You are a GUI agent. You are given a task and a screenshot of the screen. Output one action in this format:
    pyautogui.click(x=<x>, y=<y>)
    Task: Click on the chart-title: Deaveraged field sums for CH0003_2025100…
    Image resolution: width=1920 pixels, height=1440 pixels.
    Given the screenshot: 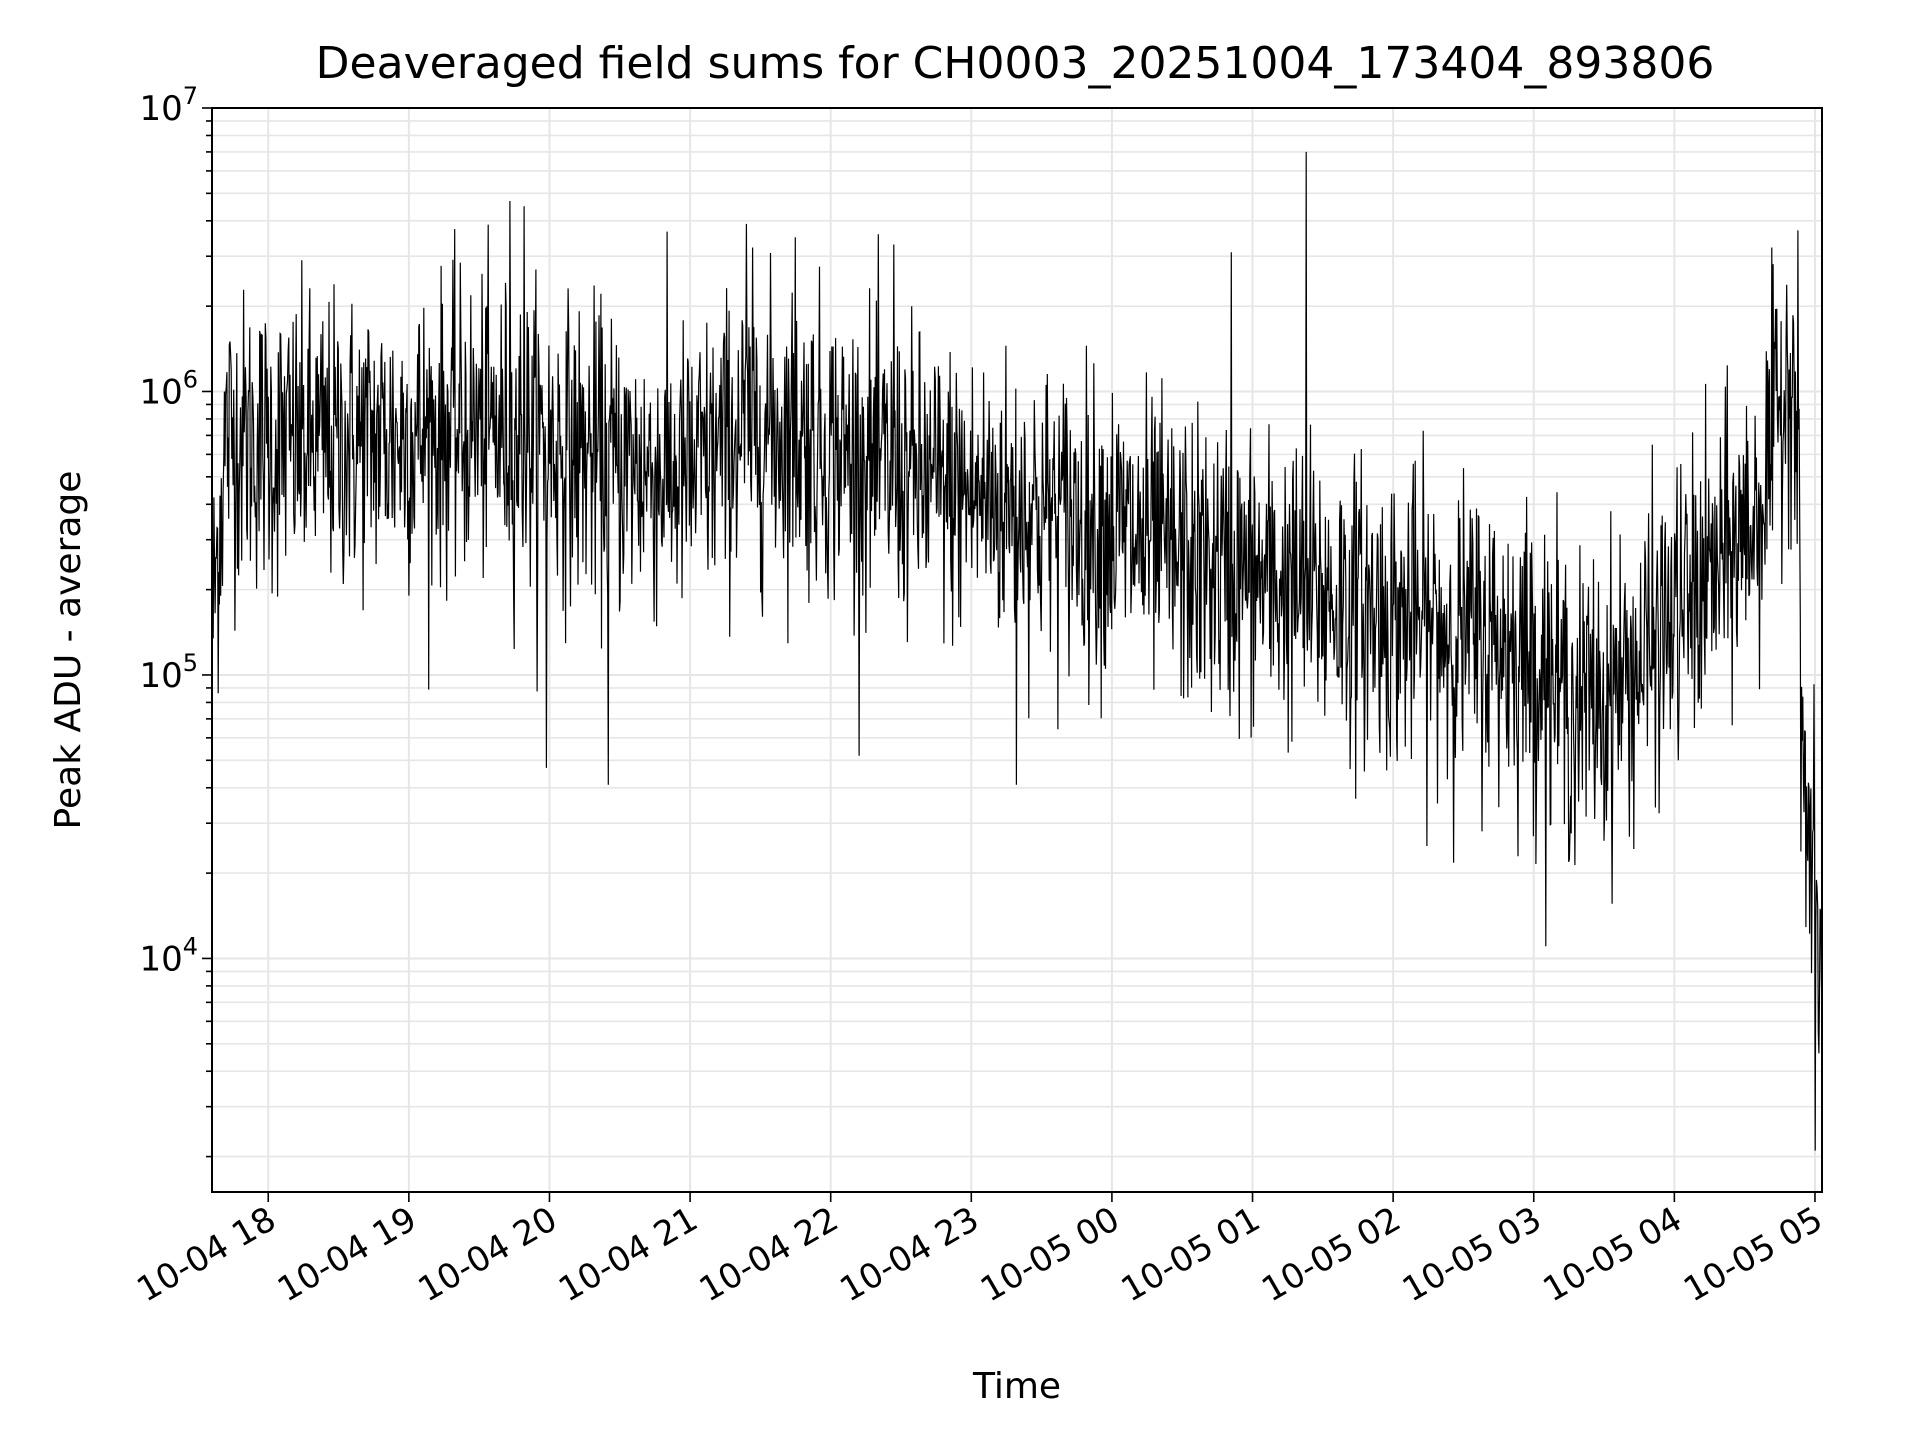 What is the action you would take?
    pyautogui.click(x=1015, y=63)
    